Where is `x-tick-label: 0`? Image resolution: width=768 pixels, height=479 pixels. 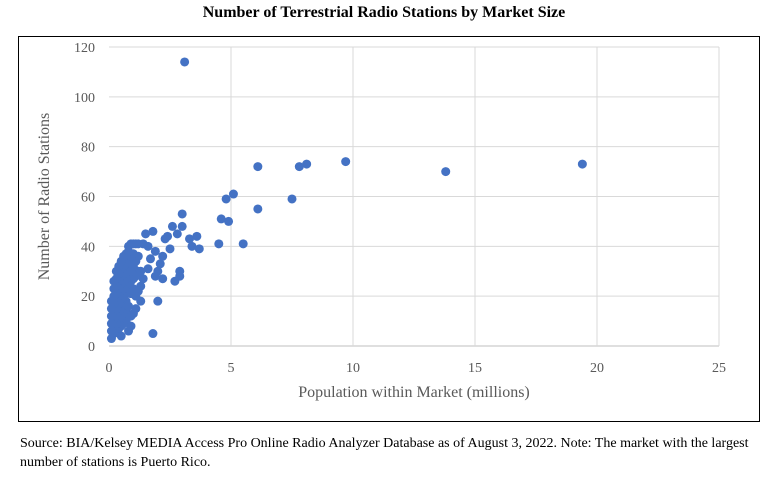
x-tick-label: 0 is located at coordinates (109, 368).